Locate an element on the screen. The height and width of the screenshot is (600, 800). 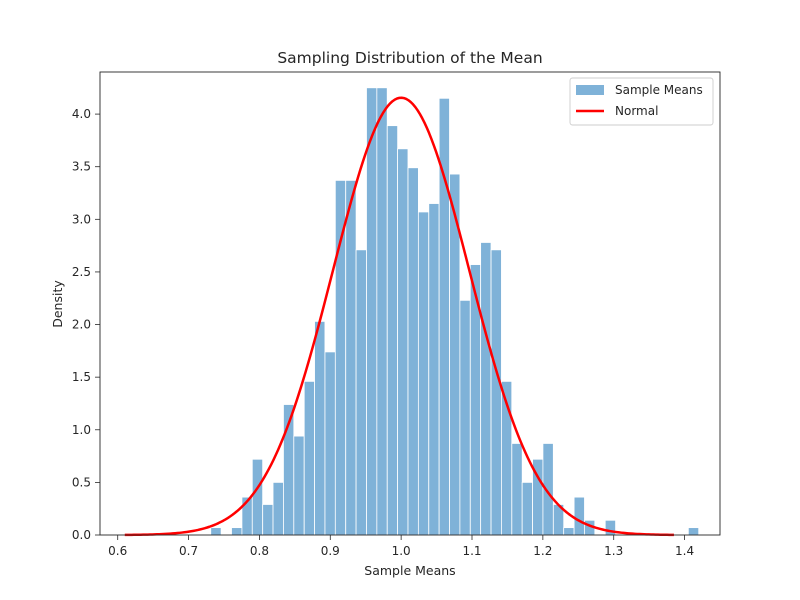
y-axis-label: Density is located at coordinates (57, 304).